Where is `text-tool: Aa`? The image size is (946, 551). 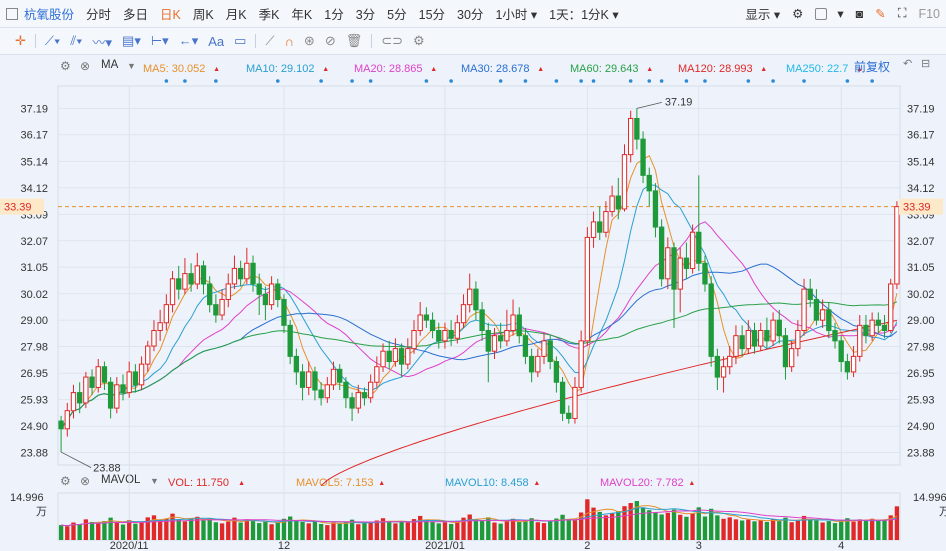
text-tool: Aa is located at coordinates (216, 41).